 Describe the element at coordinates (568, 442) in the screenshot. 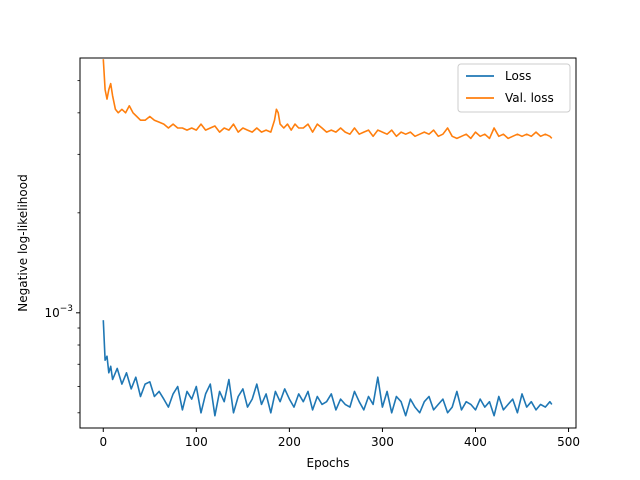

I see `x-tick-label: 500` at that location.